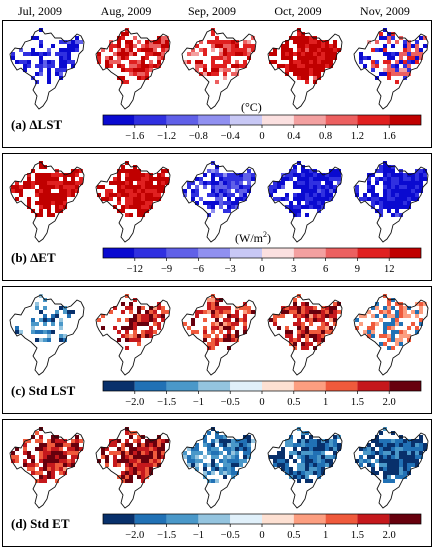  Describe the element at coordinates (43, 390) in the screenshot. I see `panel-label: (c) Std LST` at that location.